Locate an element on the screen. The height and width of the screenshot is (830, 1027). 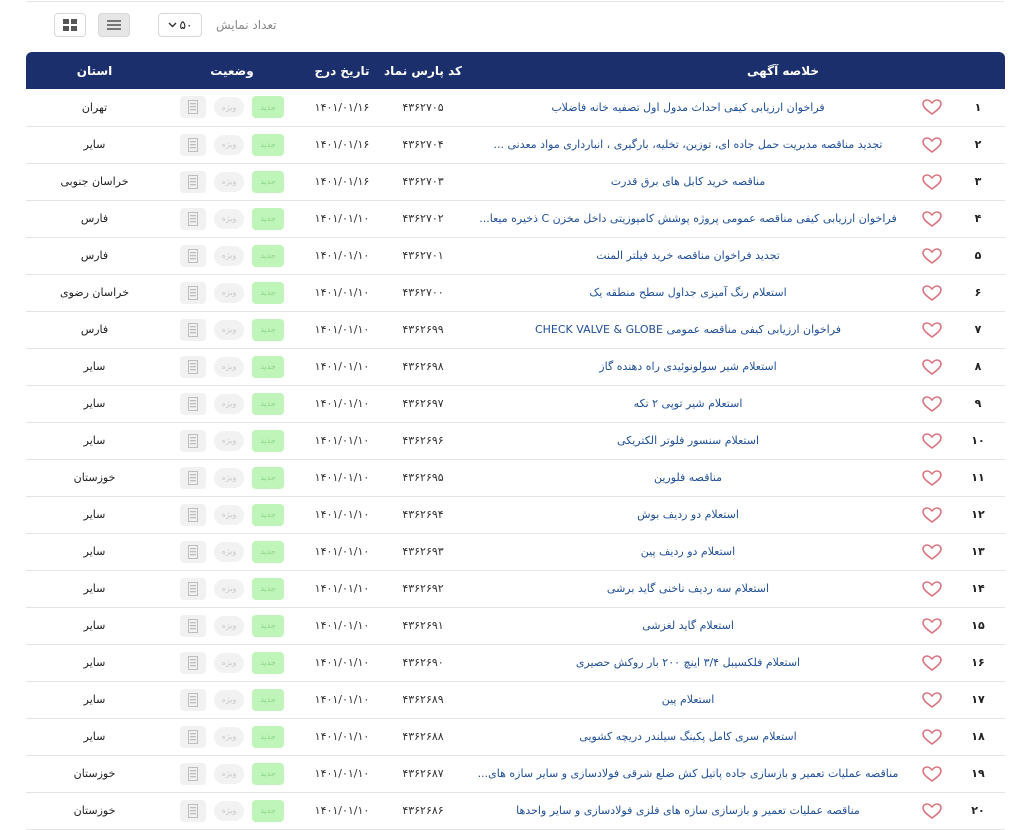
display-count-select: ۵۰ is located at coordinates (180, 25).